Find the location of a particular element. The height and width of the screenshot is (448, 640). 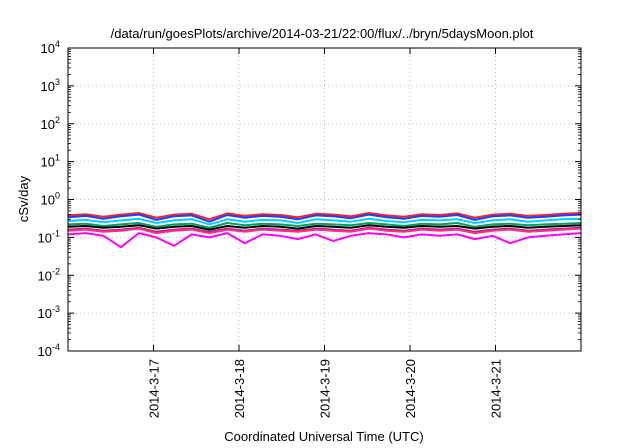

x-tick-label: 2014-3-19 is located at coordinates (325, 388).